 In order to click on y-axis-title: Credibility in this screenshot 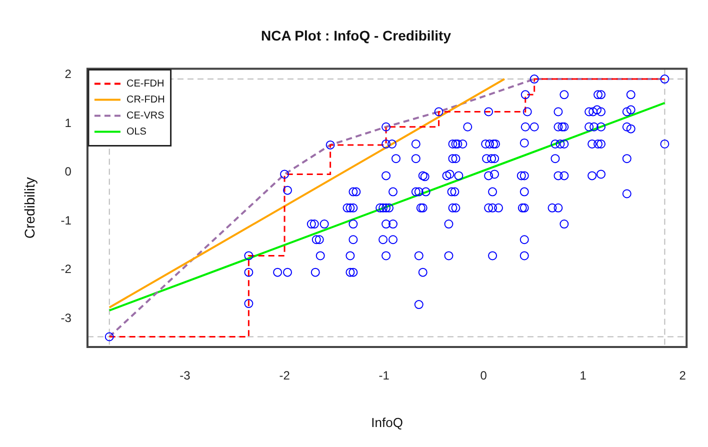, I will do `click(29, 208)`.